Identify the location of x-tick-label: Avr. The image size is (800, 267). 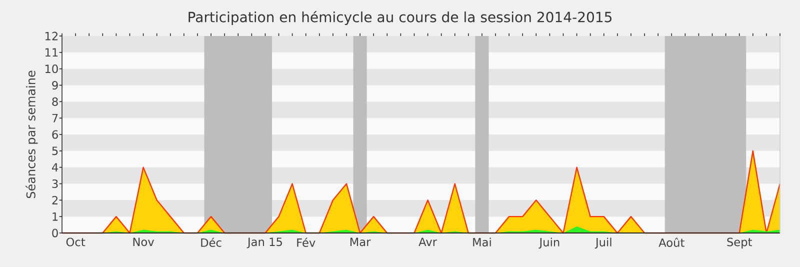
(428, 242).